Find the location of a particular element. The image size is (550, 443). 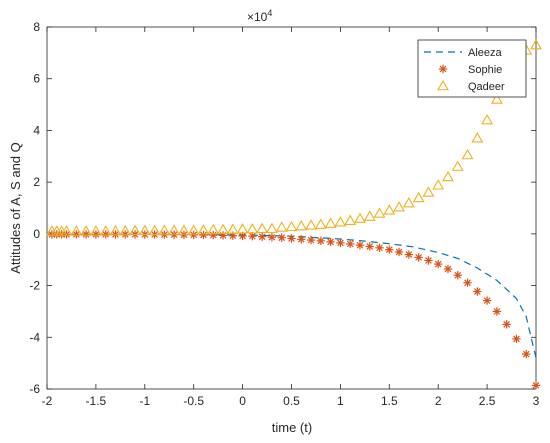

x-tick-label: -1 is located at coordinates (144, 401).